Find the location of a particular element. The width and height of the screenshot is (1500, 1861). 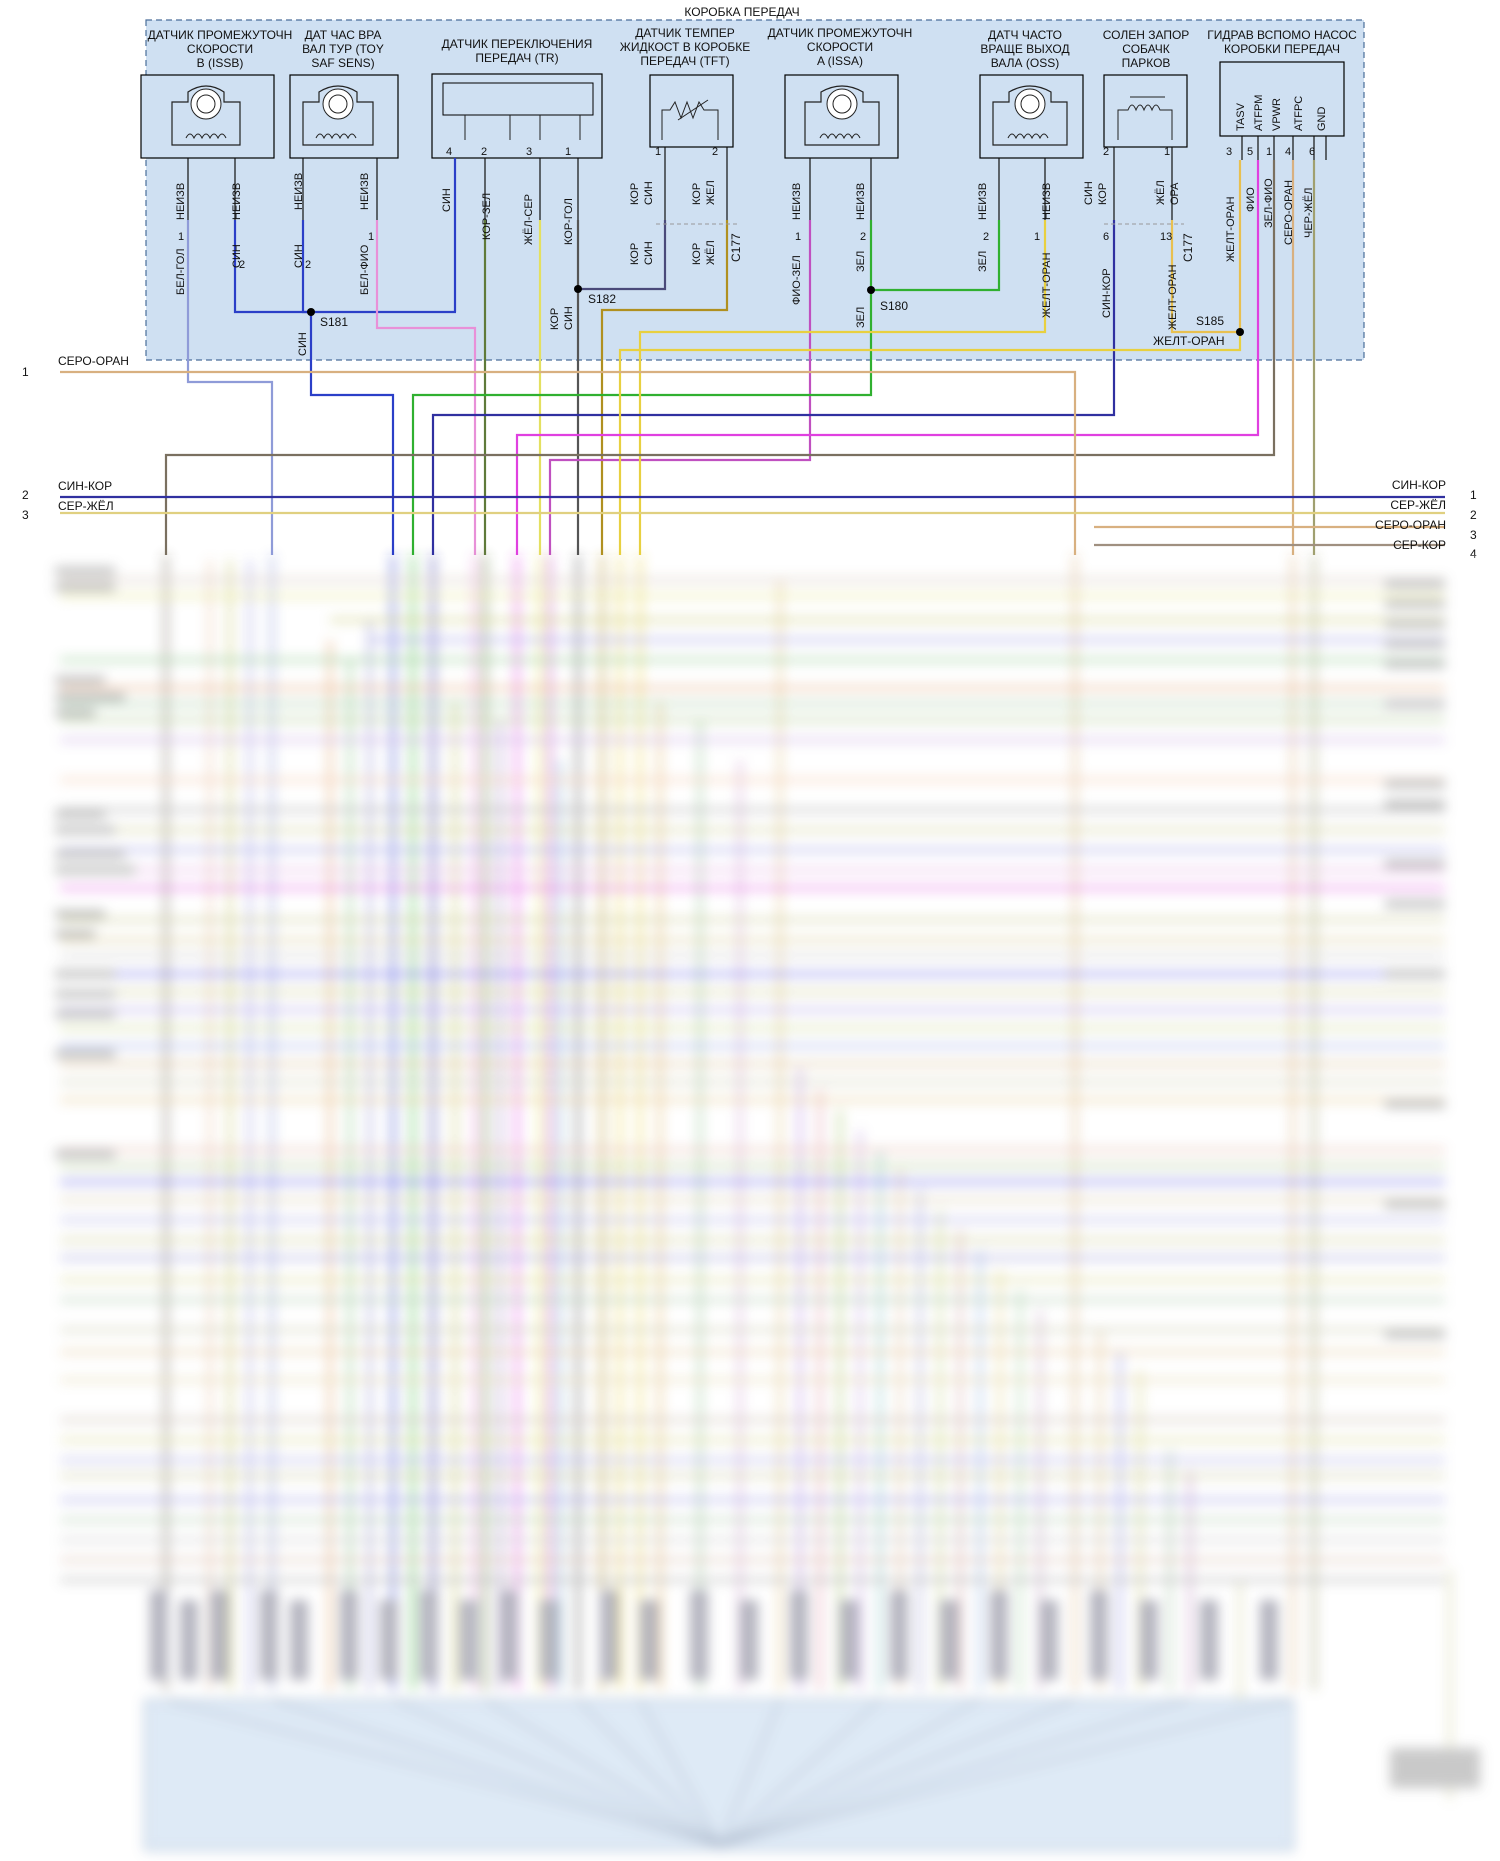

svg-text: СЕРО-ОРАН is located at coordinates (1410, 525).